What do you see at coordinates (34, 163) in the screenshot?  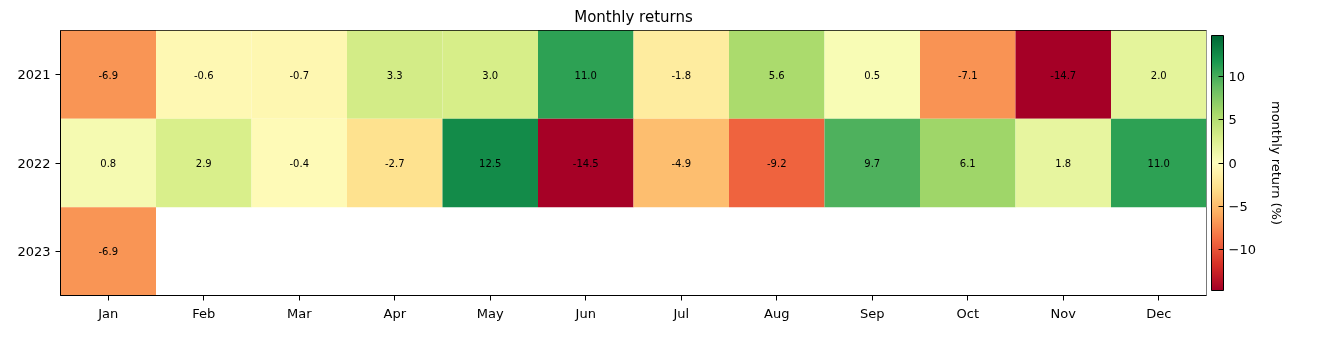 I see `y-tick-label: 2022` at bounding box center [34, 163].